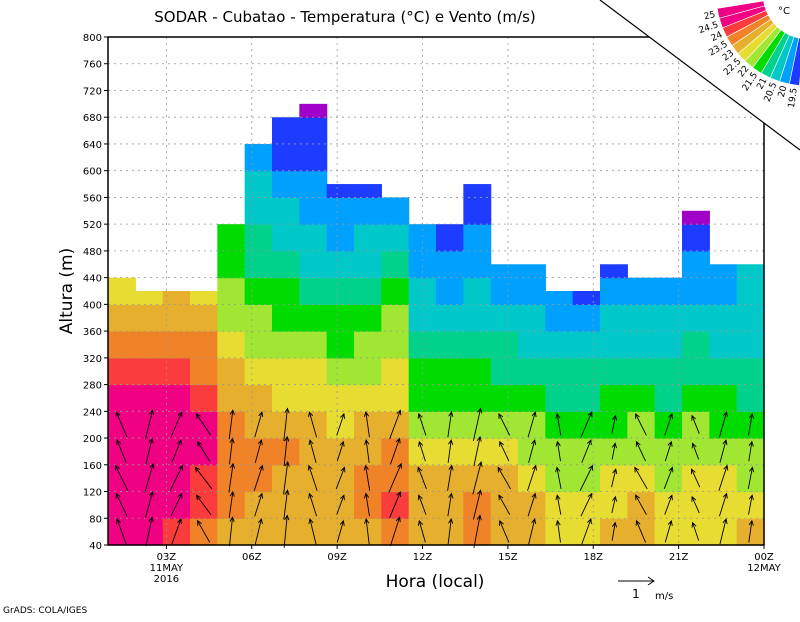 This screenshot has width=800, height=622. I want to click on y-tick-label: 200, so click(92, 439).